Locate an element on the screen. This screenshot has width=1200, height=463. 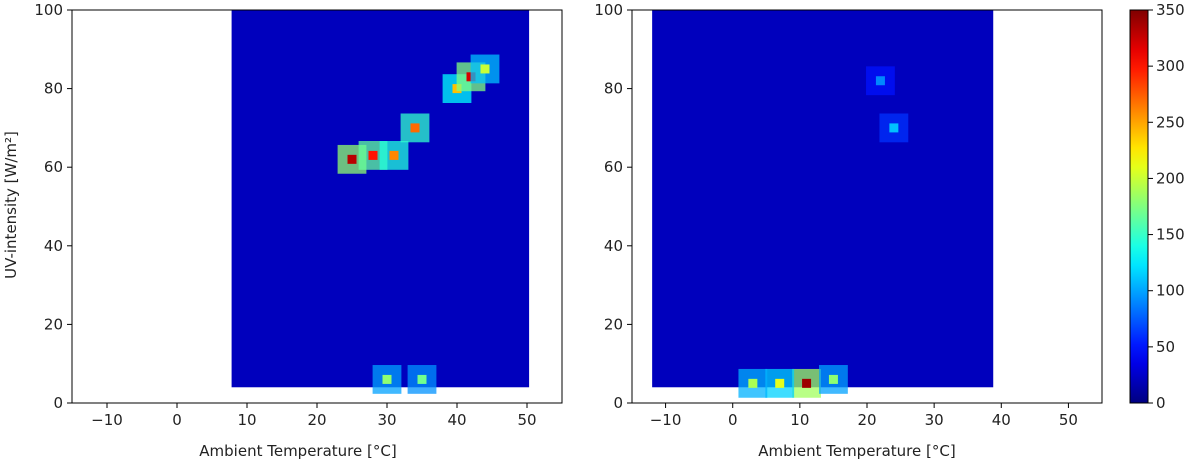
colorbar: 0 50 100 150 200 250 300 350 is located at coordinates (1157, 206).